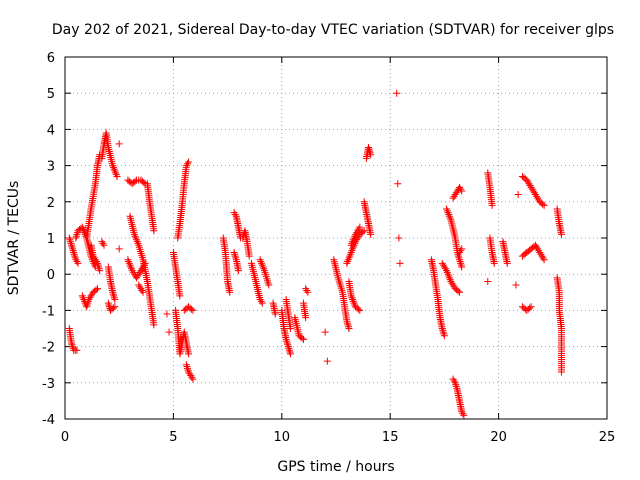 The width and height of the screenshot is (640, 480). Describe the element at coordinates (51, 275) in the screenshot. I see `y-tick-label: 0` at that location.